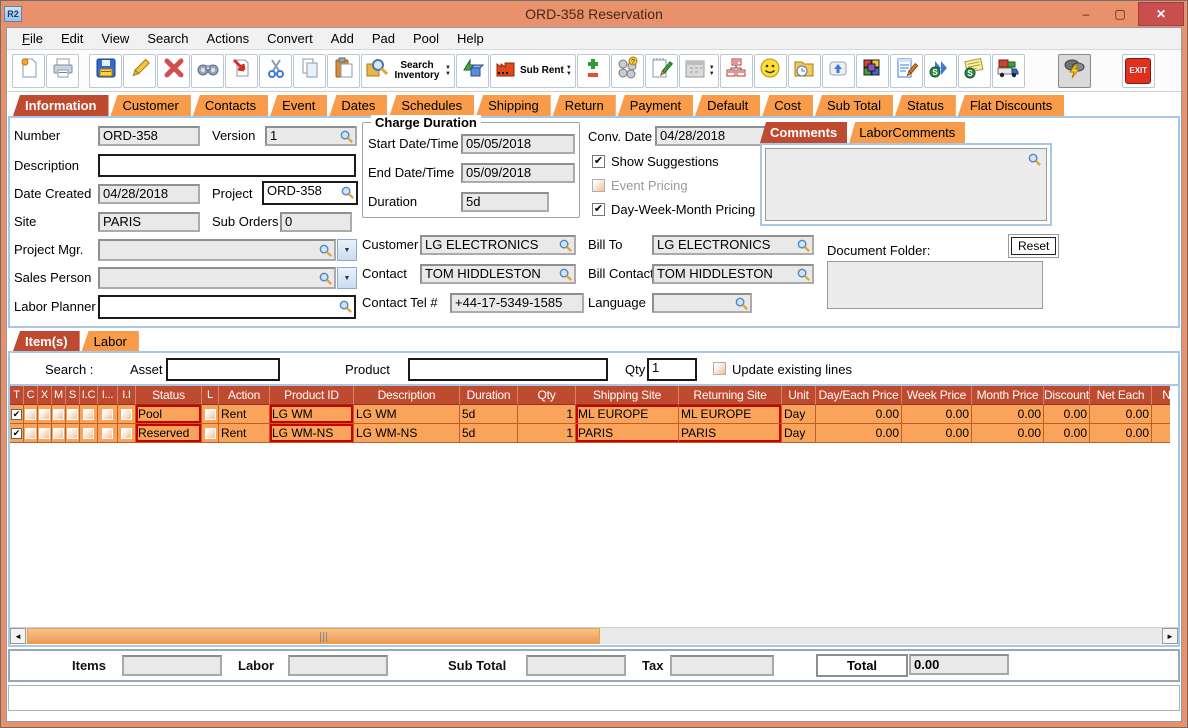 Image resolution: width=1188 pixels, height=728 pixels. I want to click on language-field, so click(702, 303).